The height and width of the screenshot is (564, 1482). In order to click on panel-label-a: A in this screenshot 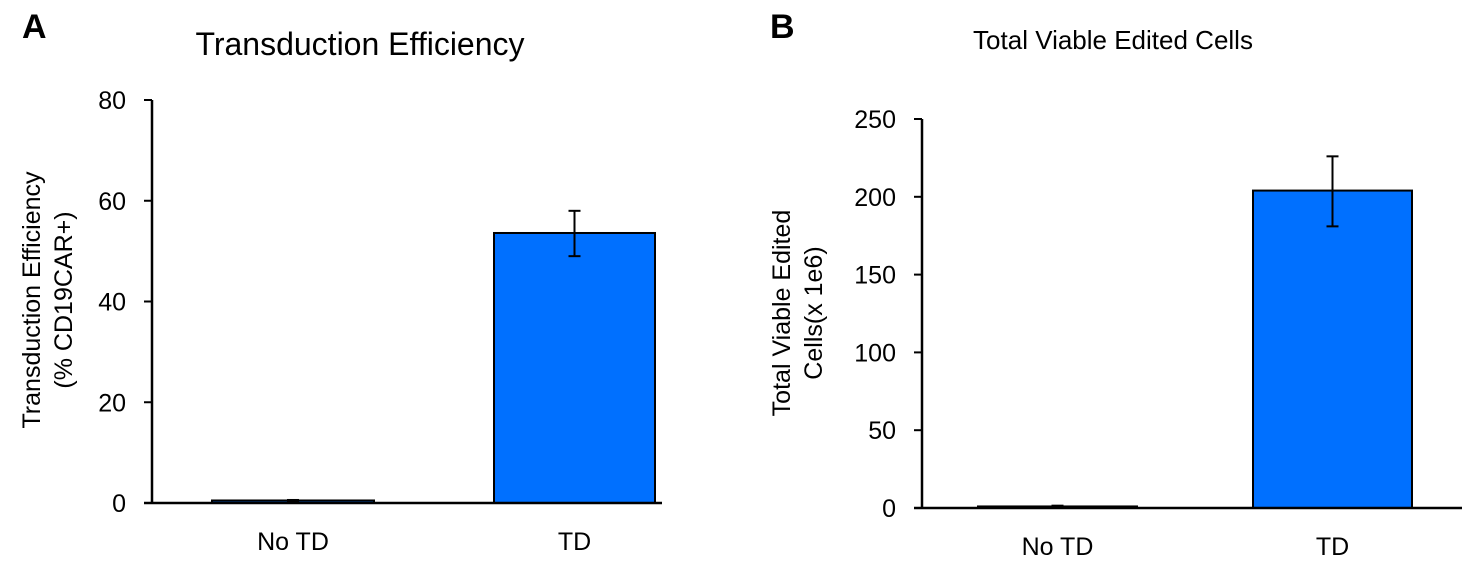, I will do `click(34, 27)`.